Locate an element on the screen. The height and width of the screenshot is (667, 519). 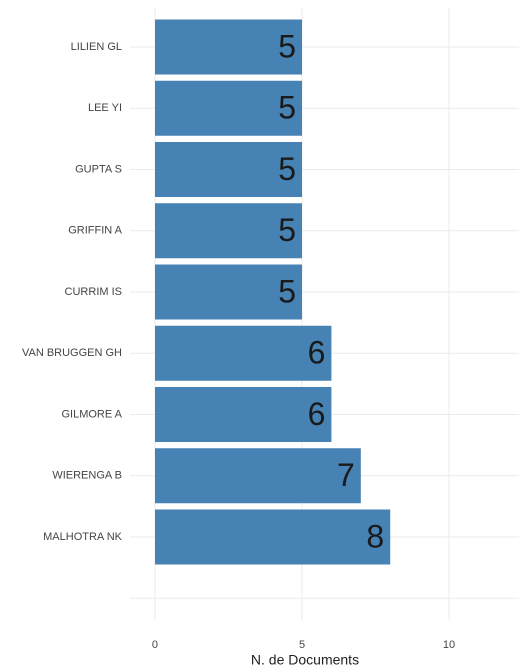
y-tick-label: LEE YI is located at coordinates (105, 108).